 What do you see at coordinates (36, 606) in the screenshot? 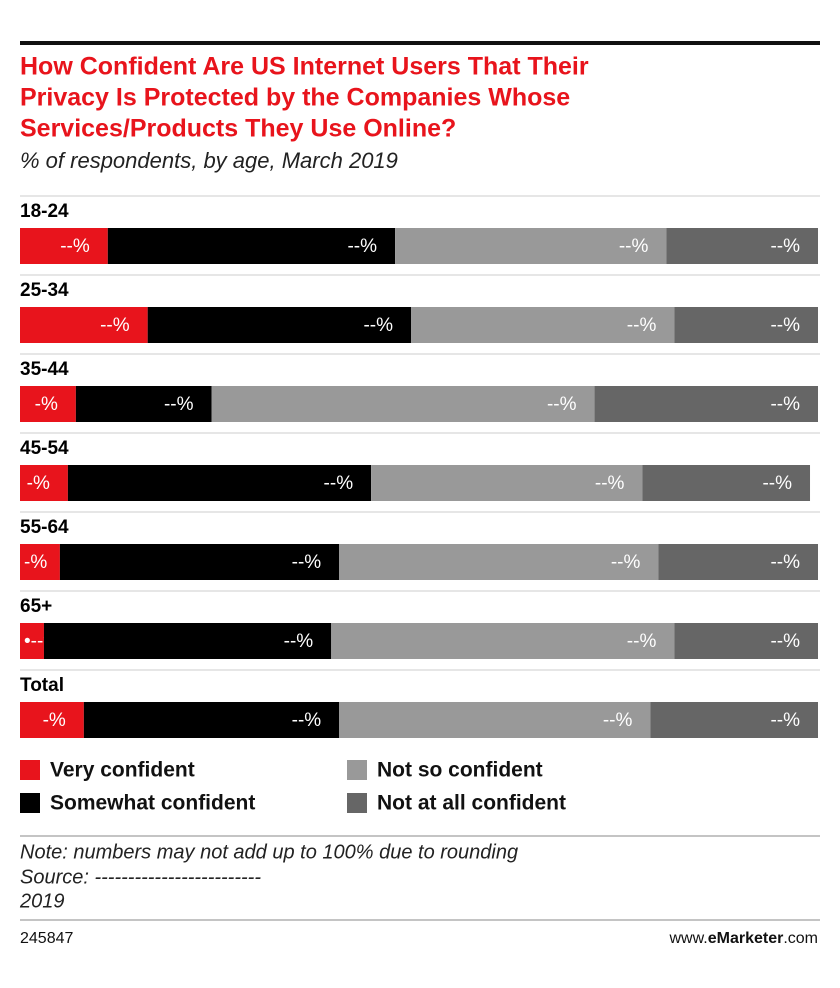
I see `category-label: 65+` at bounding box center [36, 606].